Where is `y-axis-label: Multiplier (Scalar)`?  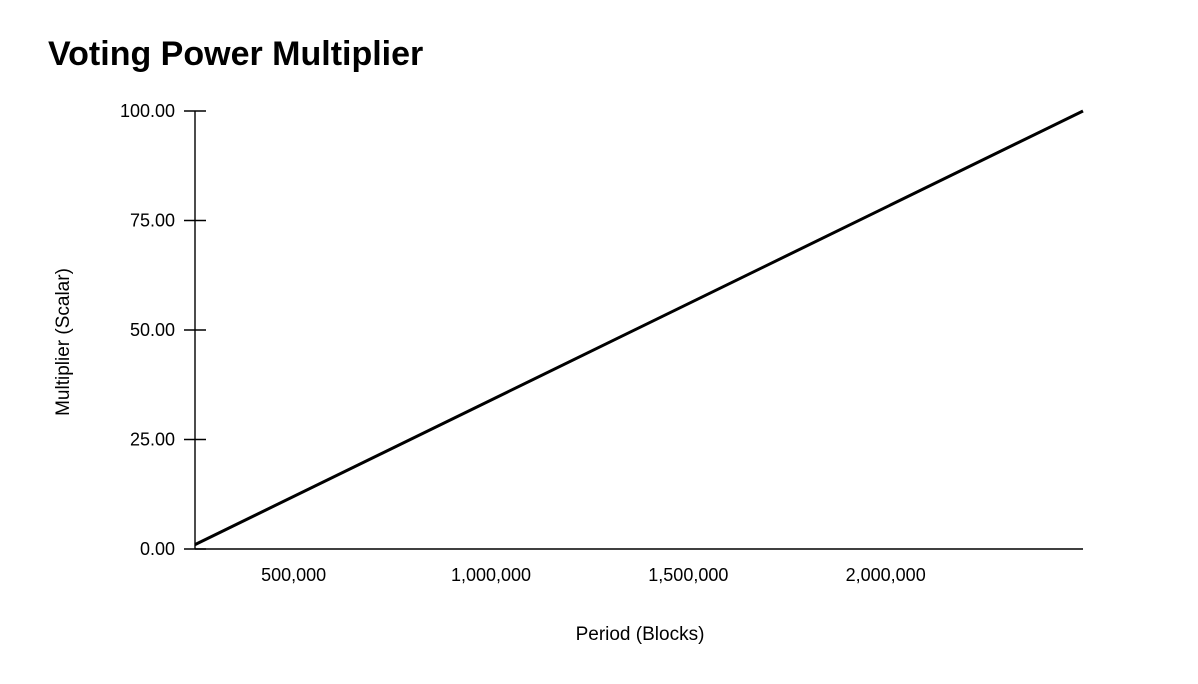 y-axis-label: Multiplier (Scalar) is located at coordinates (63, 342).